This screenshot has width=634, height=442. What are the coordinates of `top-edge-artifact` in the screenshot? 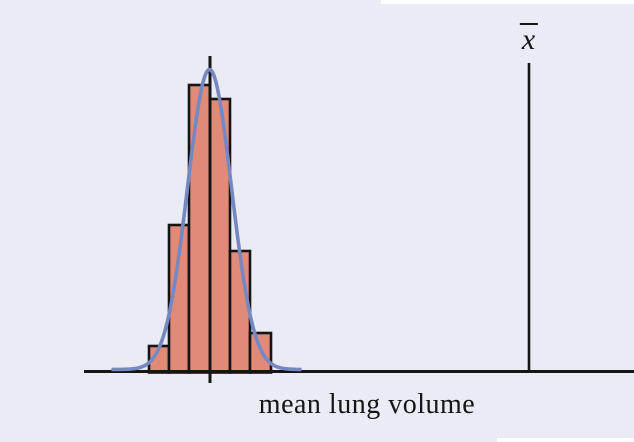 It's located at (507, 2).